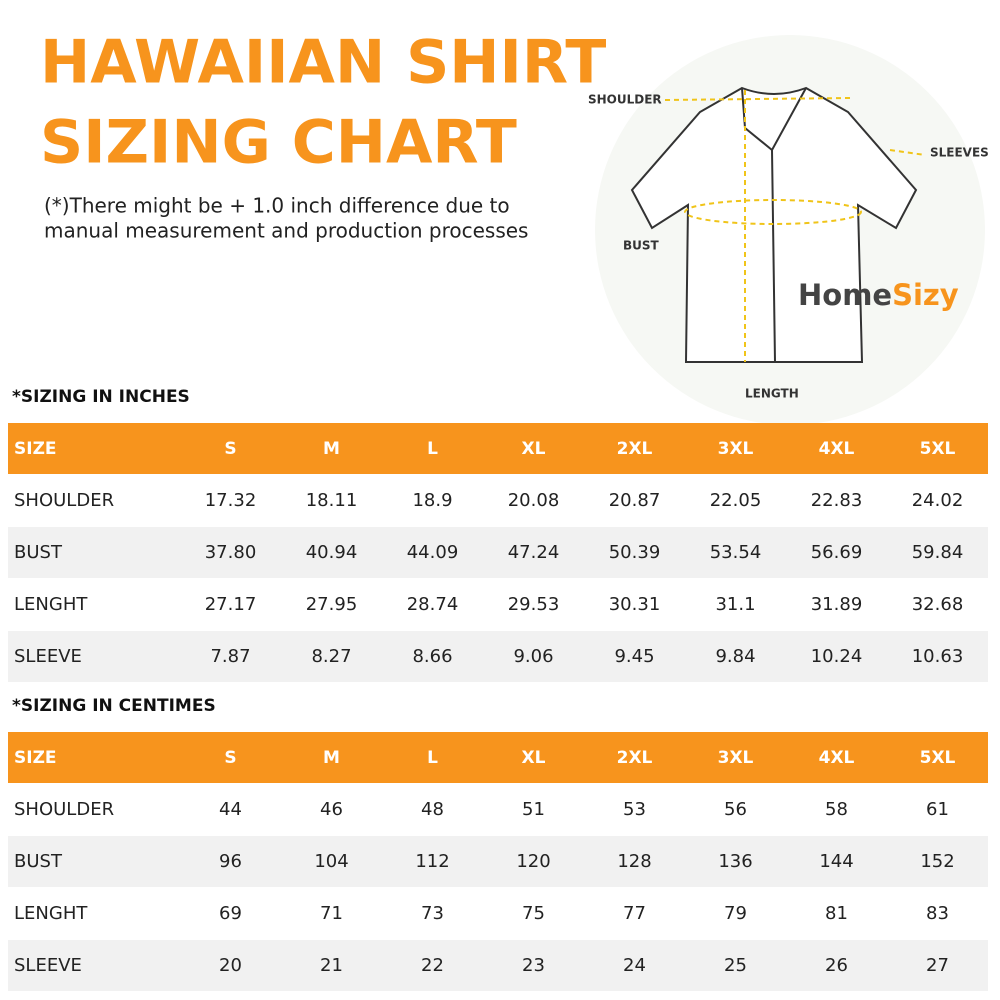  What do you see at coordinates (432, 965) in the screenshot?
I see `cell: 22` at bounding box center [432, 965].